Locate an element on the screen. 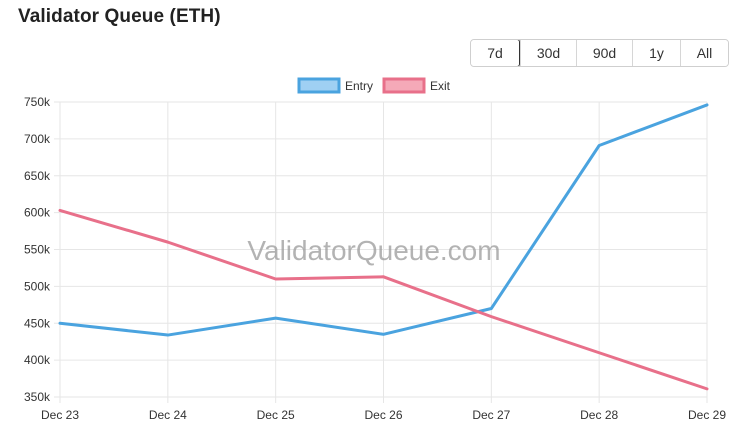  x-tick-label: Dec 29 is located at coordinates (707, 415).